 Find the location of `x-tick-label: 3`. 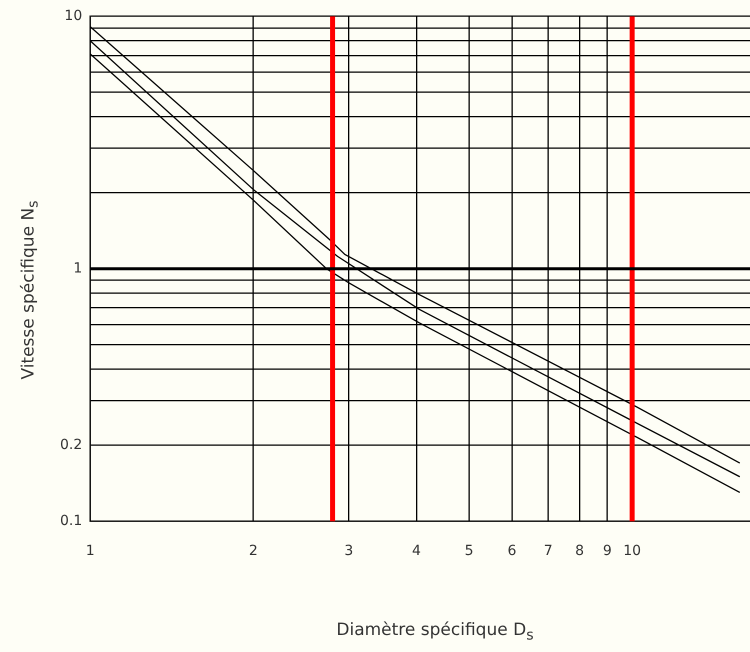

x-tick-label: 3 is located at coordinates (349, 551).